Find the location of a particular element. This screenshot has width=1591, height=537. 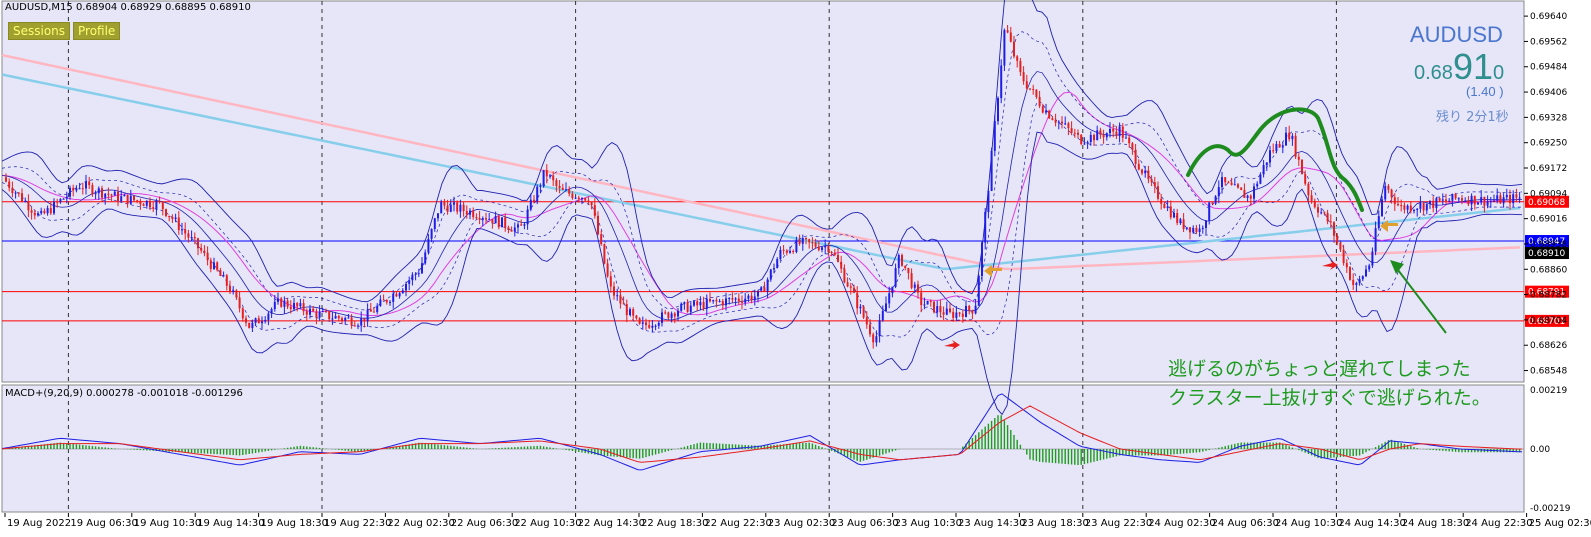

price-label: 0.68782 is located at coordinates (1548, 296).